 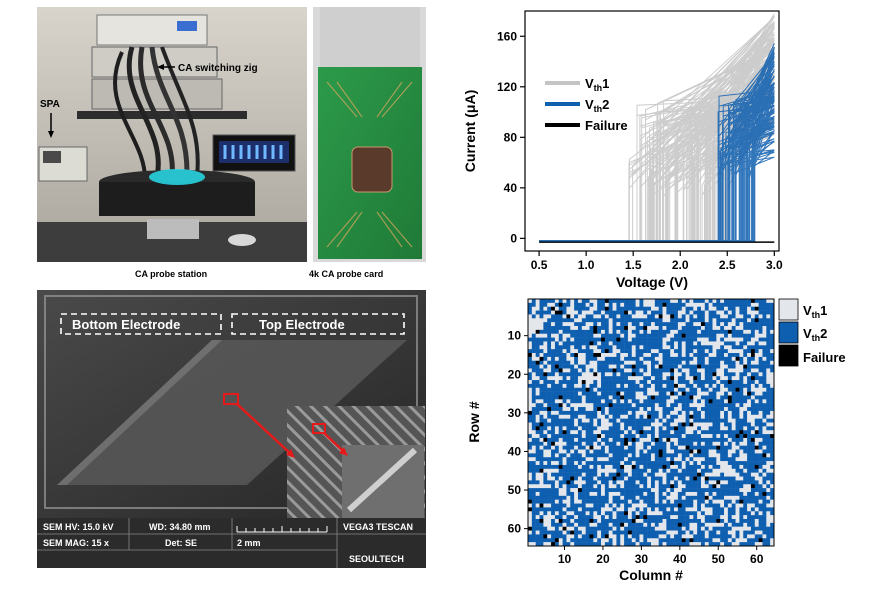 I want to click on sem-brand: VEGA3 TESCAN, so click(x=378, y=527).